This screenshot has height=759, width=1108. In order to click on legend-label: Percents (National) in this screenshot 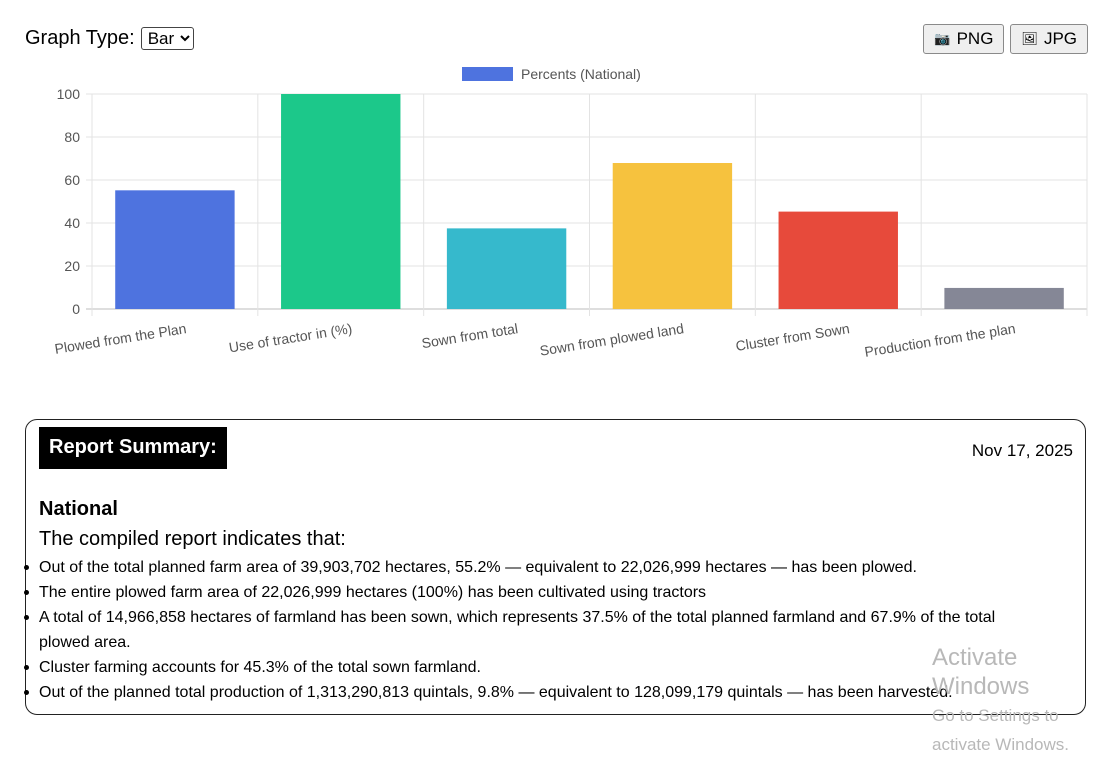, I will do `click(581, 74)`.